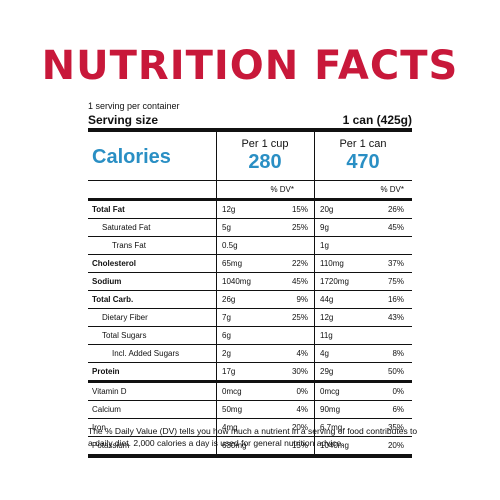 The width and height of the screenshot is (500, 500). What do you see at coordinates (330, 409) in the screenshot?
I see `amount-per-can: 90mg` at bounding box center [330, 409].